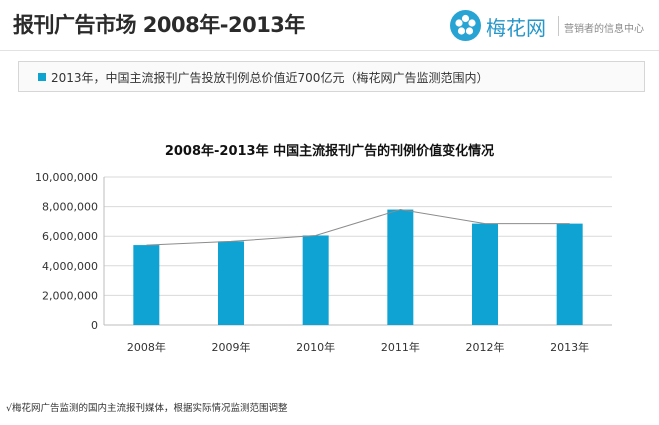  Describe the element at coordinates (516, 28) in the screenshot. I see `logo-text: 梅花网` at that location.